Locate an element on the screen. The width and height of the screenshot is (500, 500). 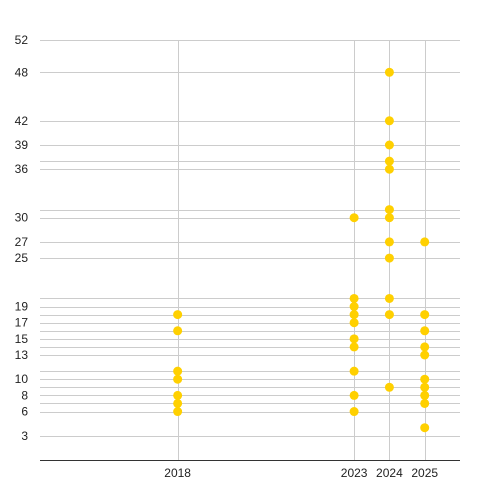
y-tick-label: 13 is located at coordinates (22, 355).